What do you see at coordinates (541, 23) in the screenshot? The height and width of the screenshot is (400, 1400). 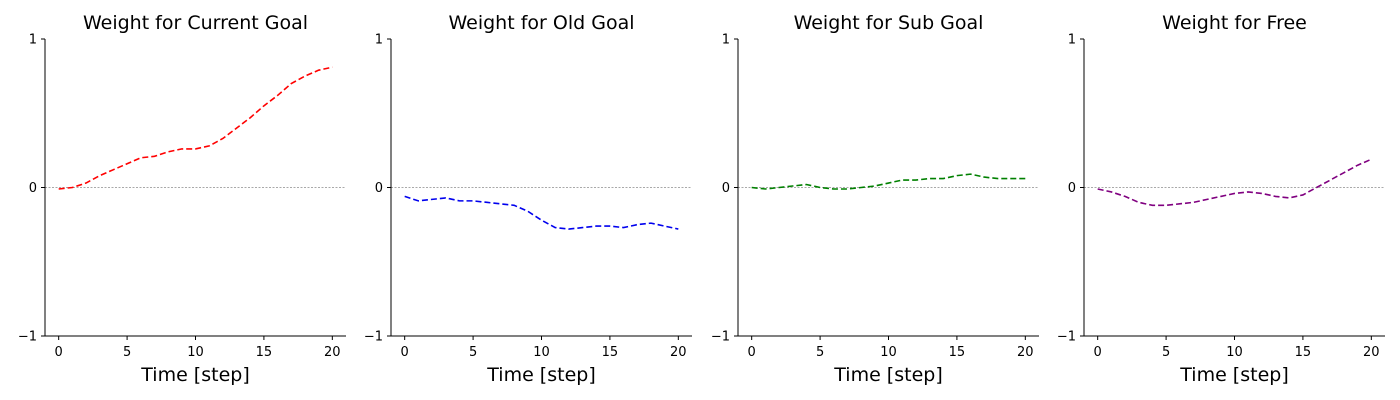 I see `chart-title: Weight for Old Goal` at bounding box center [541, 23].